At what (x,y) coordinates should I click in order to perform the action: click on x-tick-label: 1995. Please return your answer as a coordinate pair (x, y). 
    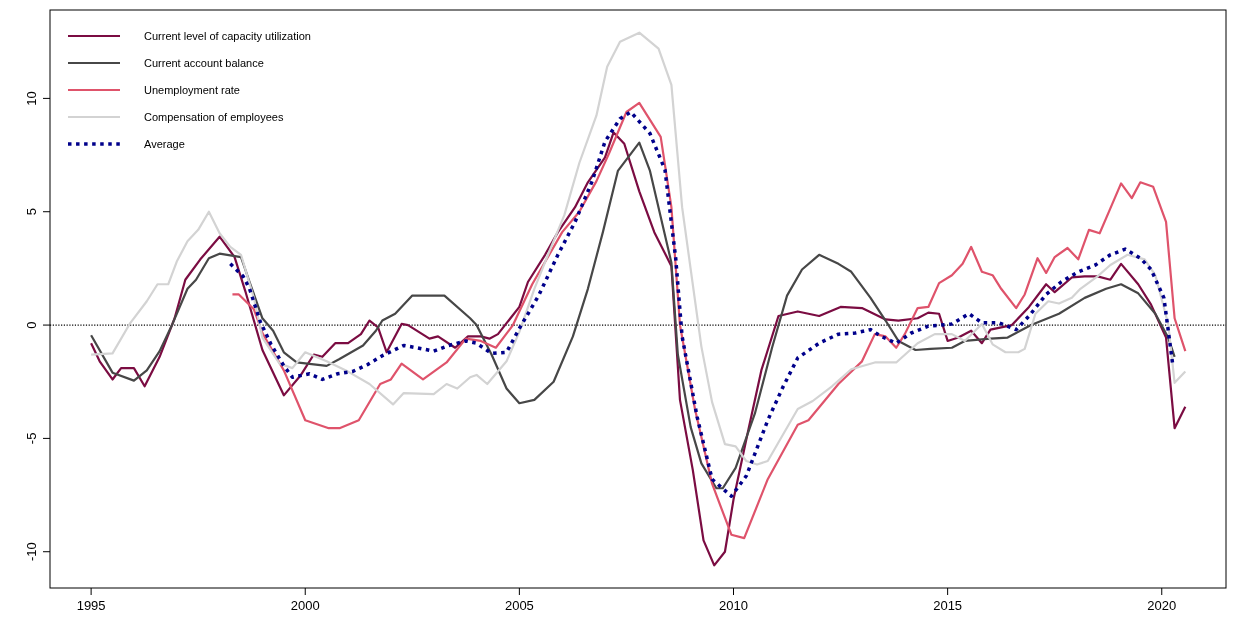
    Looking at the image, I should click on (91, 605).